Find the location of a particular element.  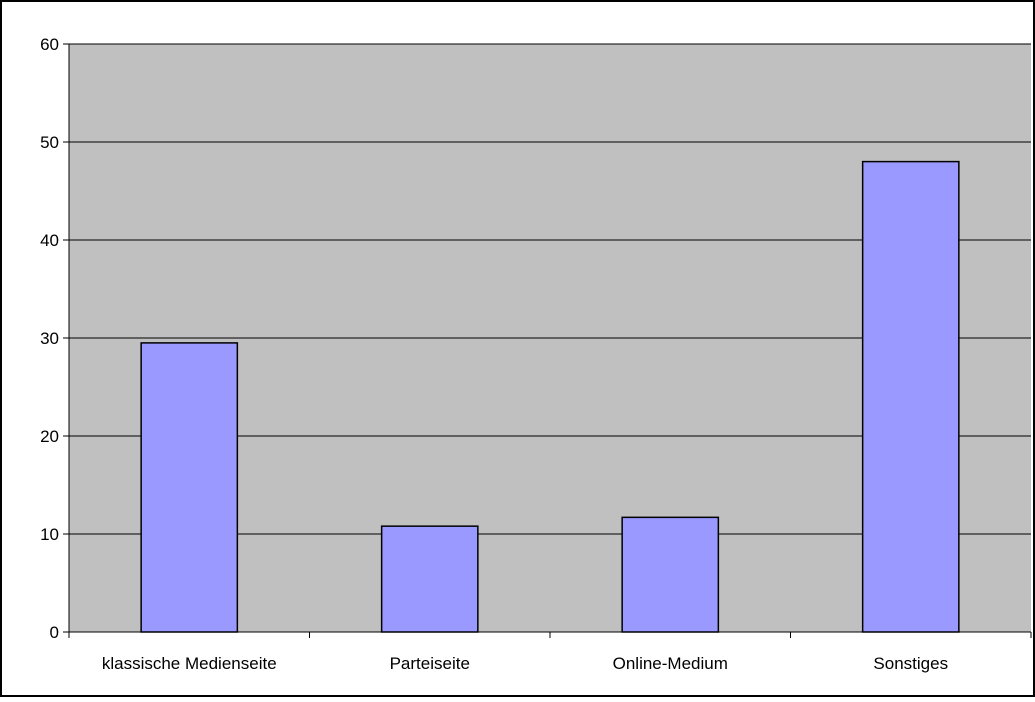

bar-online-medium is located at coordinates (670, 574).